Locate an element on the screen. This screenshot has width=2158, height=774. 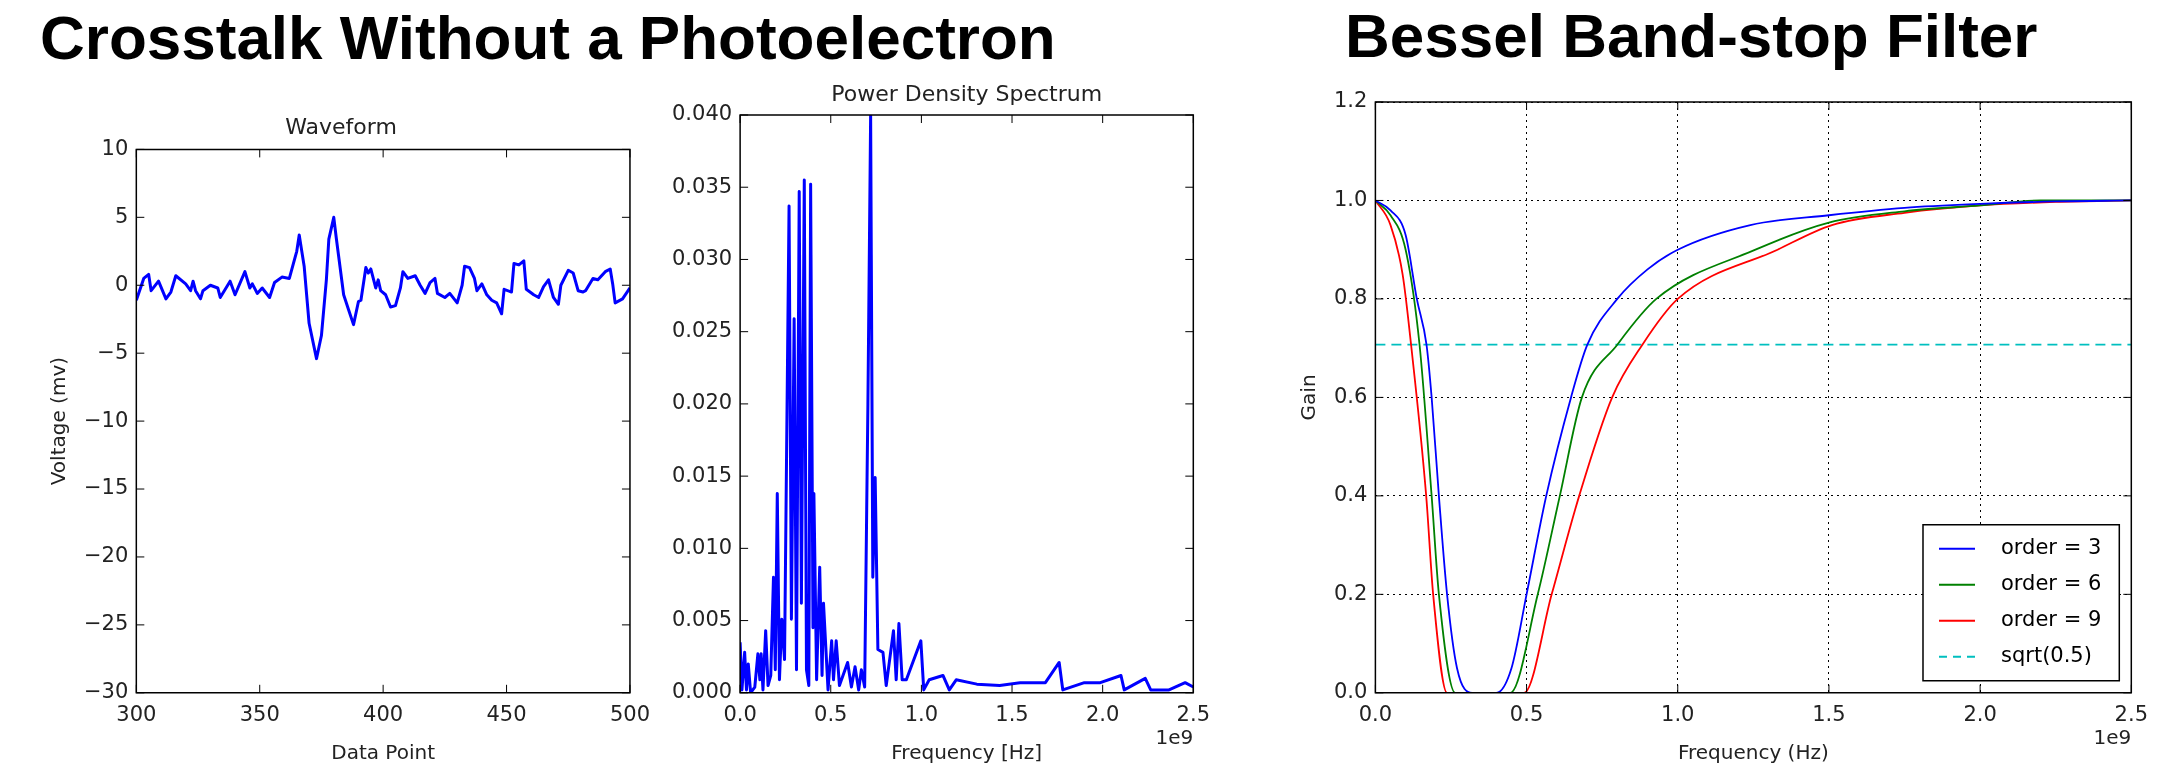
x-axis-title: Data Point is located at coordinates (383, 752).